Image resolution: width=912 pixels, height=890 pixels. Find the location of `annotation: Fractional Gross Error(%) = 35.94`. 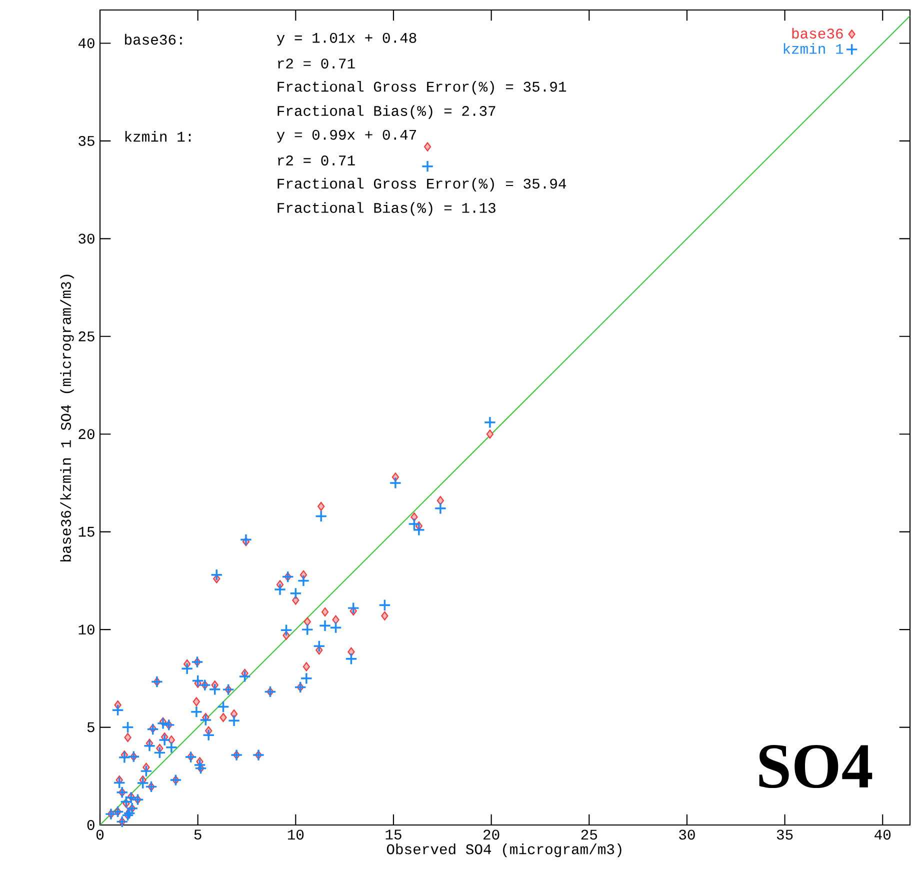

annotation: Fractional Gross Error(%) = 35.94 is located at coordinates (422, 185).